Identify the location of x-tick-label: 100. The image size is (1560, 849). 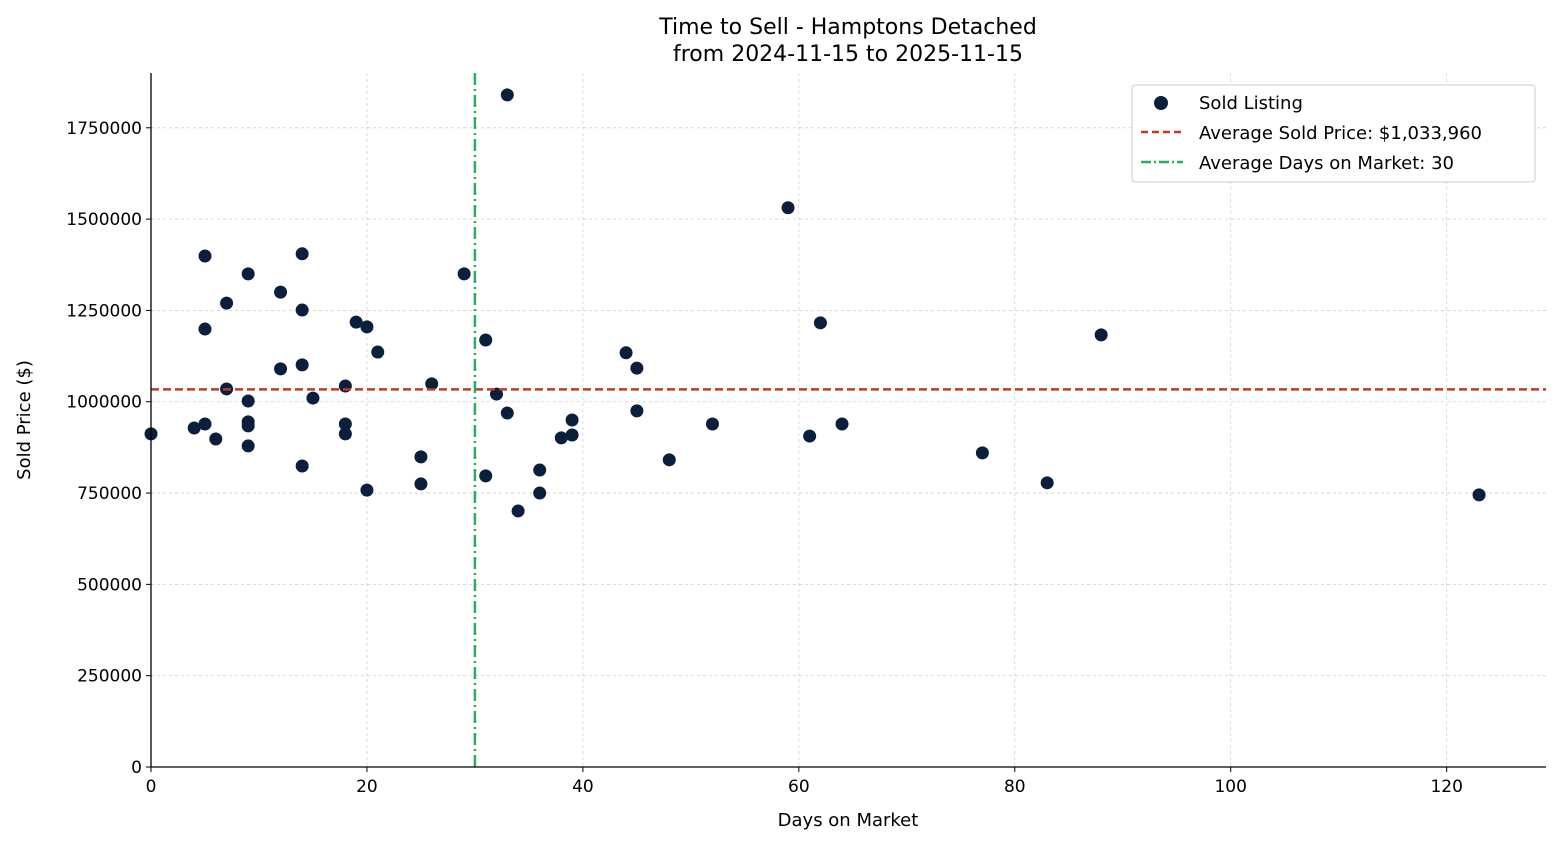
(1230, 787).